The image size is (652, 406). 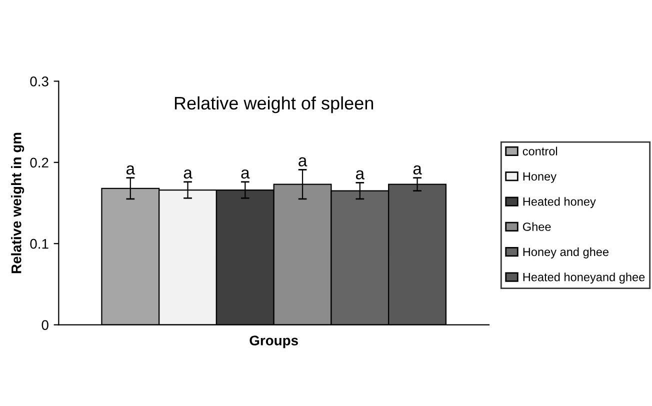 What do you see at coordinates (39, 81) in the screenshot?
I see `y-tick-label: 0.3` at bounding box center [39, 81].